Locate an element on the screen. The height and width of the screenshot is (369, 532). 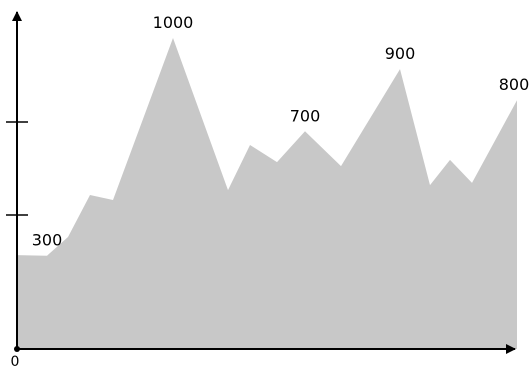
data-label: 800 is located at coordinates (514, 84).